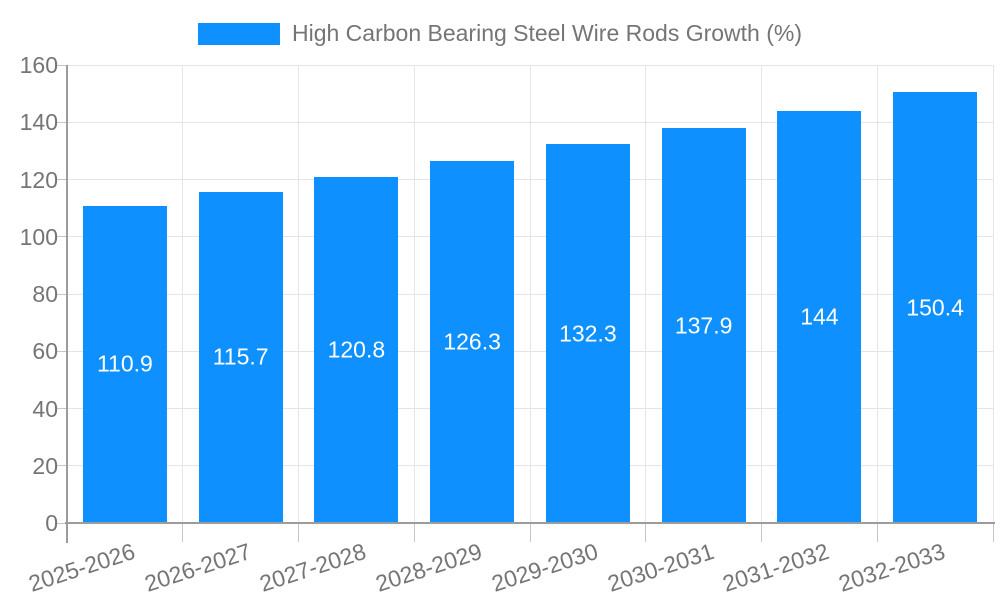 The height and width of the screenshot is (600, 1000). I want to click on y-axis-tick-label: 20, so click(45, 465).